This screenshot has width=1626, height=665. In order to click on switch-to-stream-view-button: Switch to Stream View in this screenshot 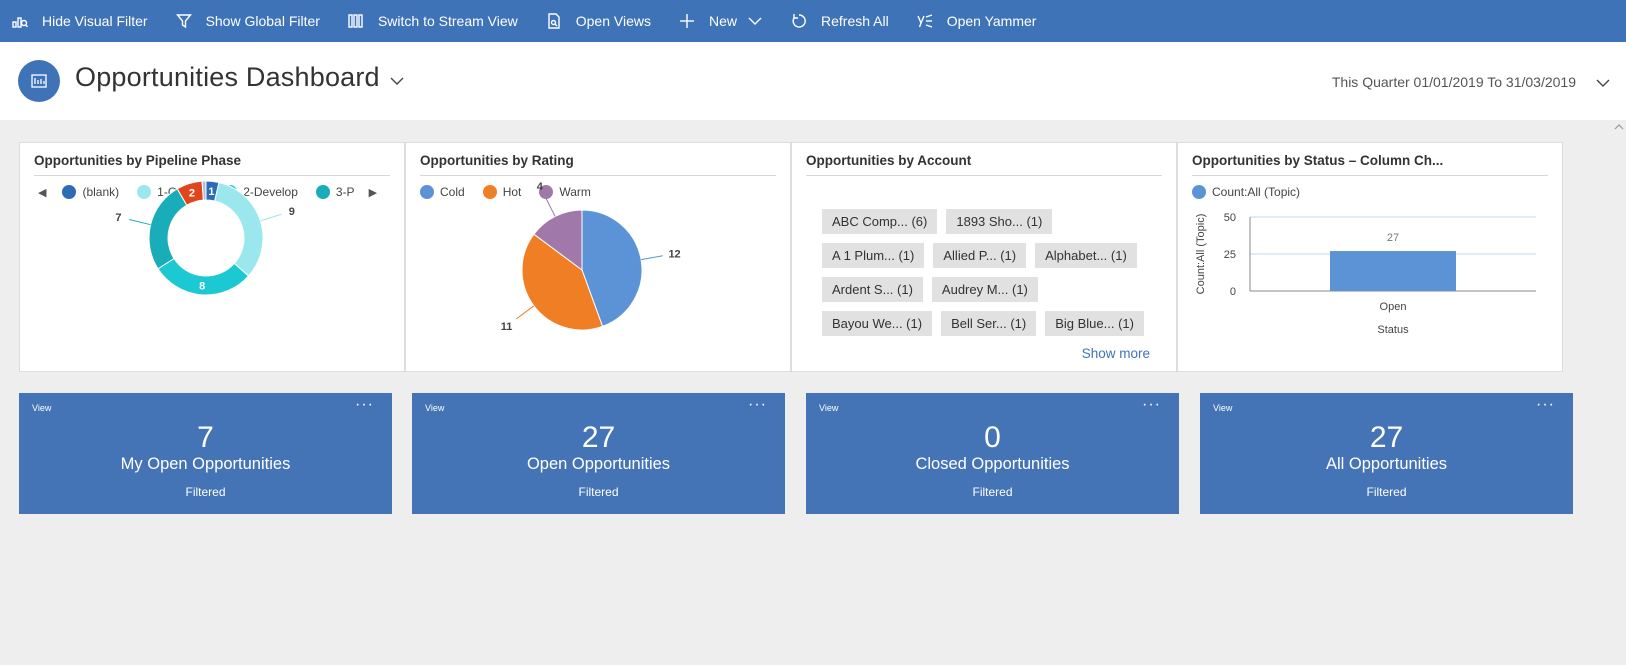, I will do `click(440, 21)`.